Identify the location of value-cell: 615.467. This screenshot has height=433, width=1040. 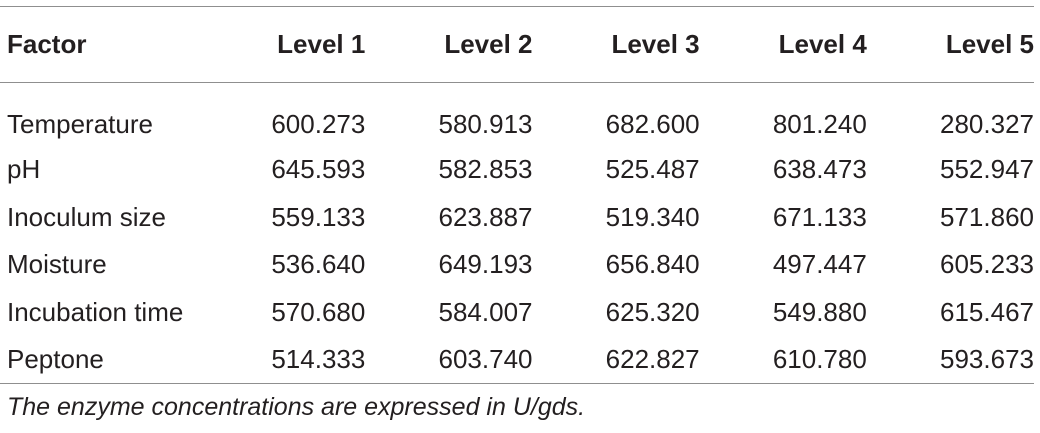
(987, 311).